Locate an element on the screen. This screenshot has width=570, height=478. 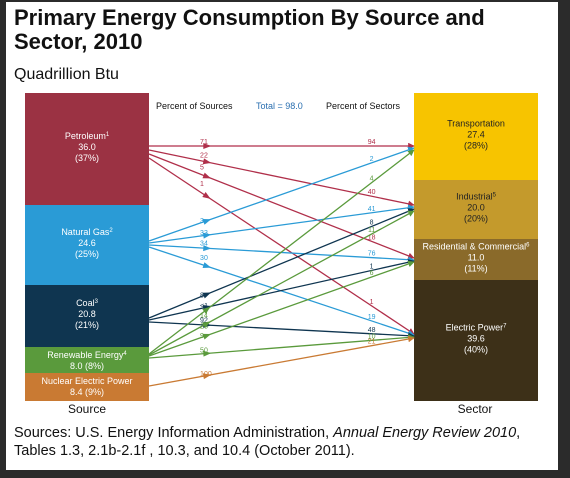
footnote-marker: 6 is located at coordinates (528, 246).